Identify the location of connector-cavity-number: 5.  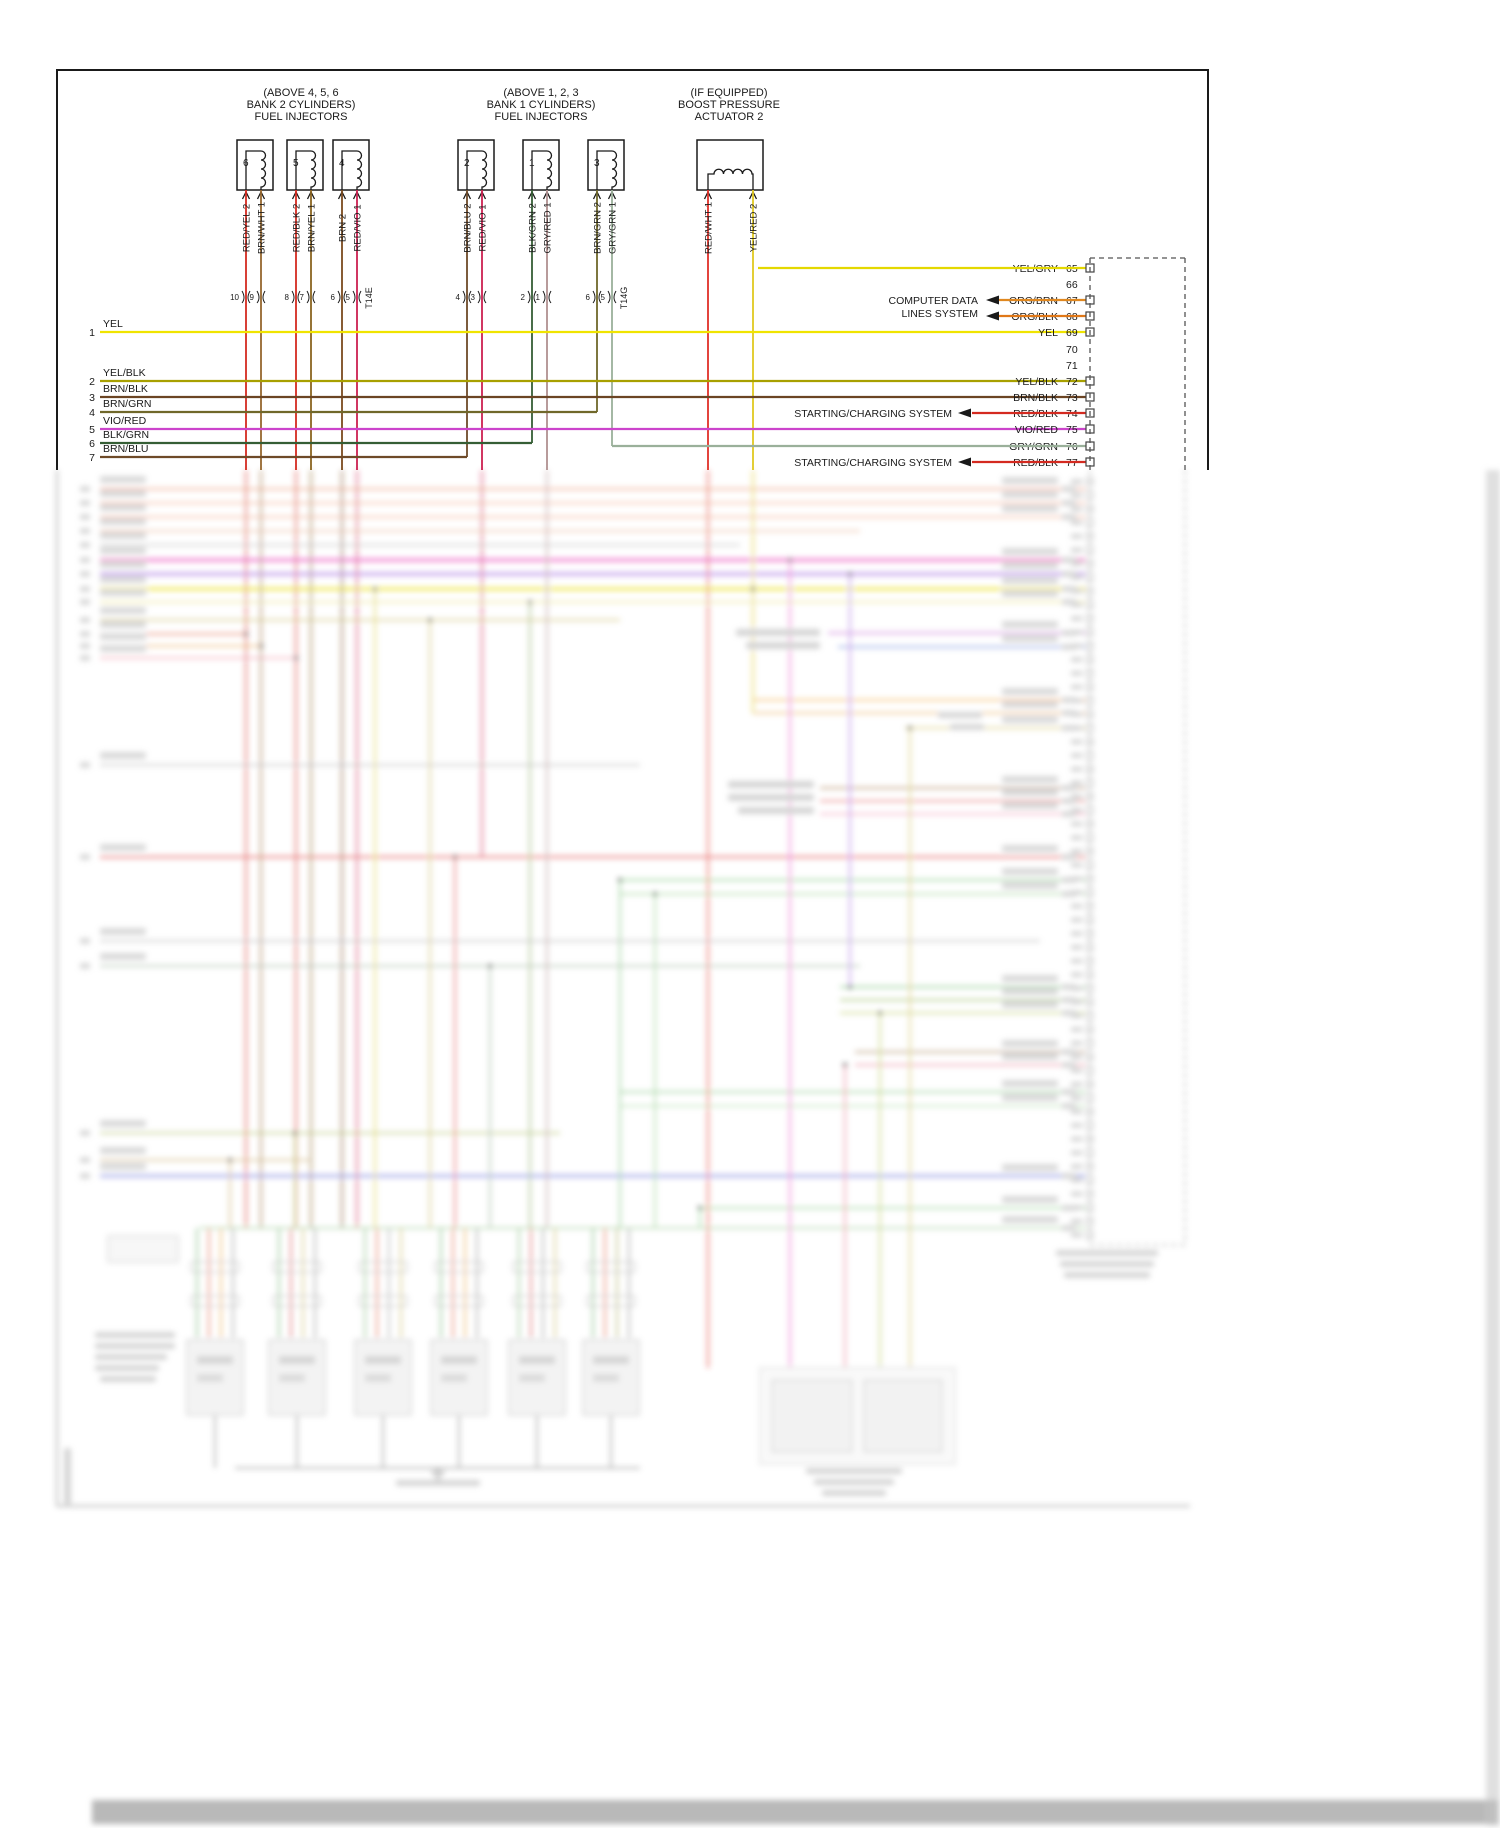
(348, 297).